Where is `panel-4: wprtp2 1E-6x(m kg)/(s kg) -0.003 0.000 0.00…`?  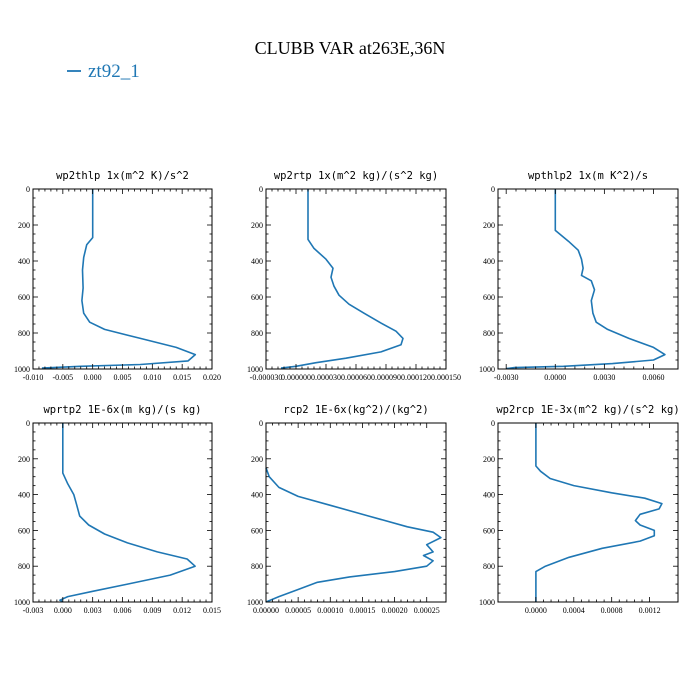 panel-4: wprtp2 1E-6x(m kg)/(s kg) -0.003 0.000 0.00… is located at coordinates (117, 509).